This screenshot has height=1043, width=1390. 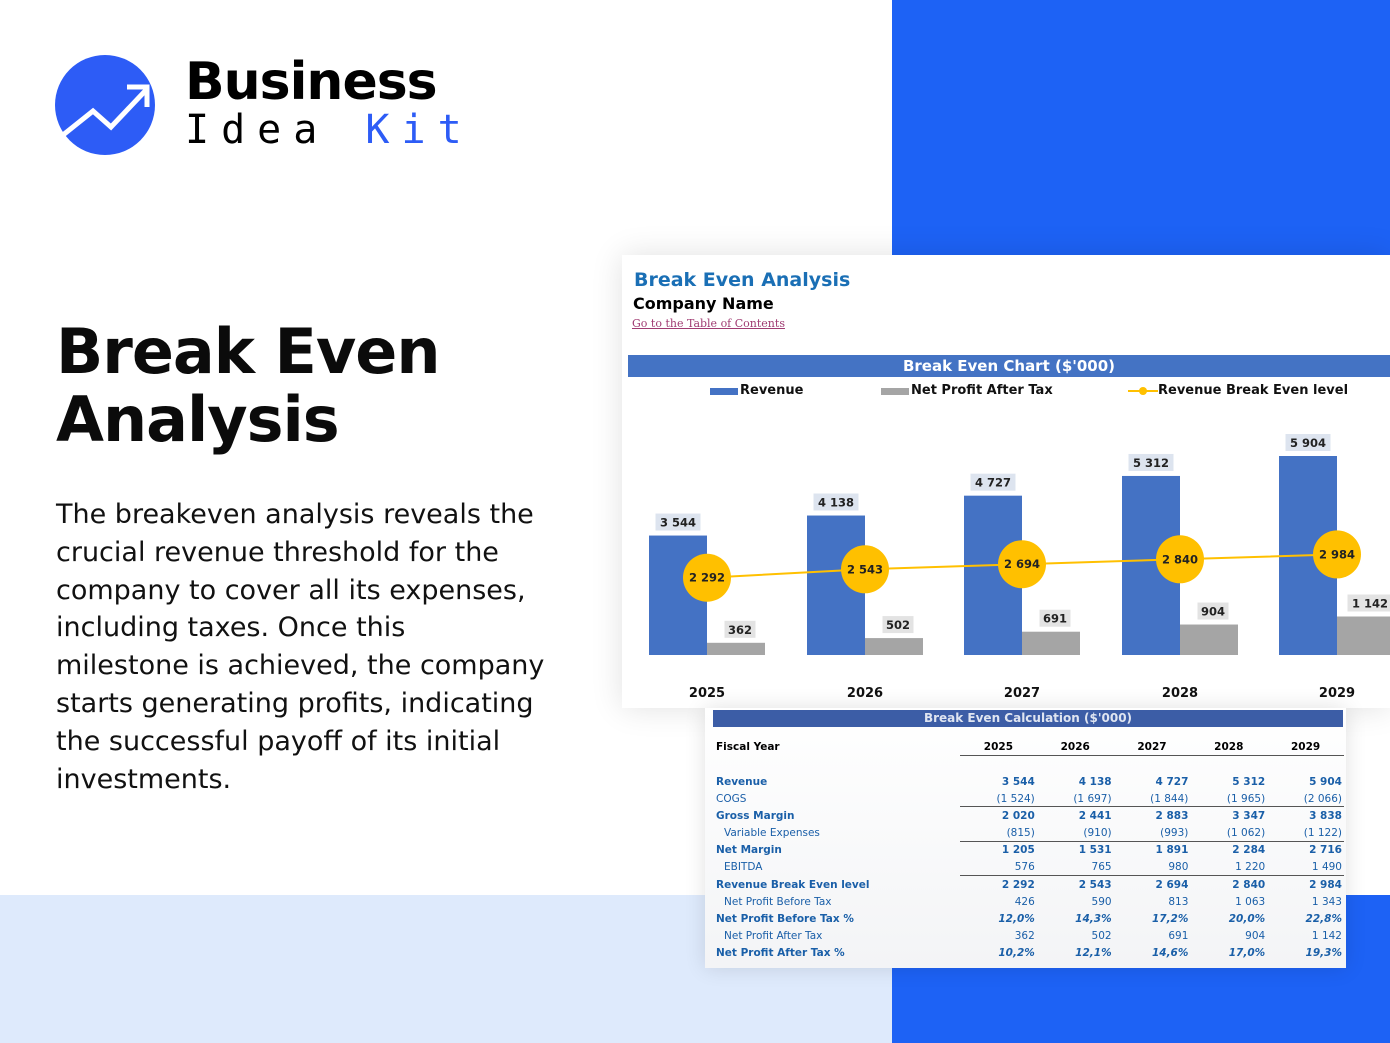 I want to click on title-line1: Break Even, so click(x=248, y=351).